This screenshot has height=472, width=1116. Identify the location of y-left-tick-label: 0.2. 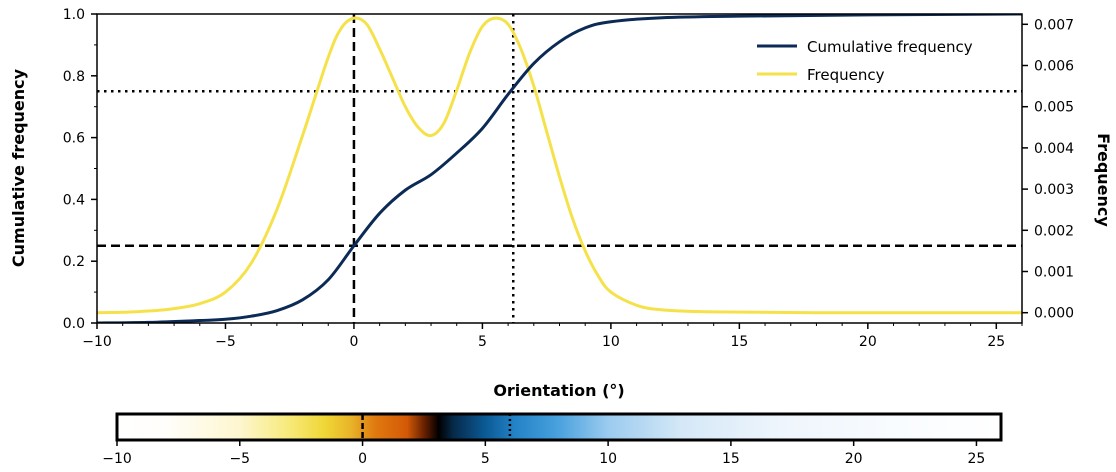
(74, 262).